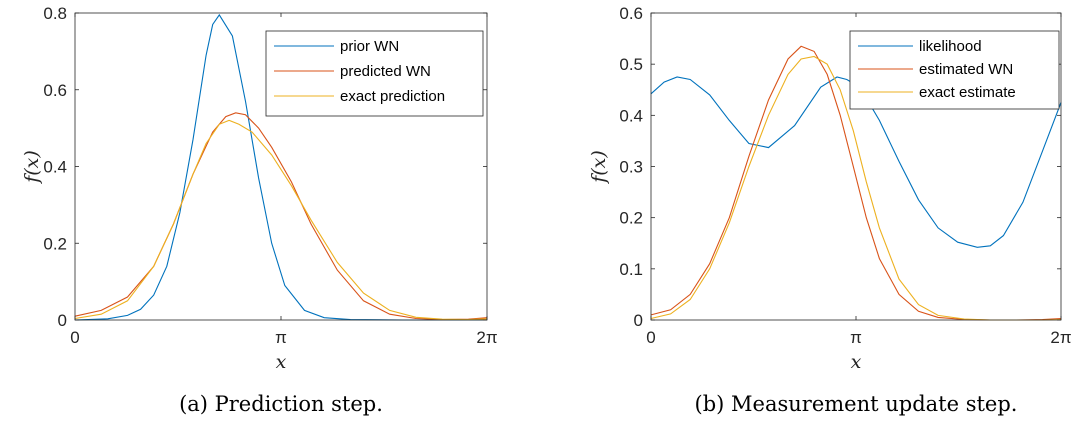  What do you see at coordinates (967, 92) in the screenshot?
I see `legend-label: exact estimate` at bounding box center [967, 92].